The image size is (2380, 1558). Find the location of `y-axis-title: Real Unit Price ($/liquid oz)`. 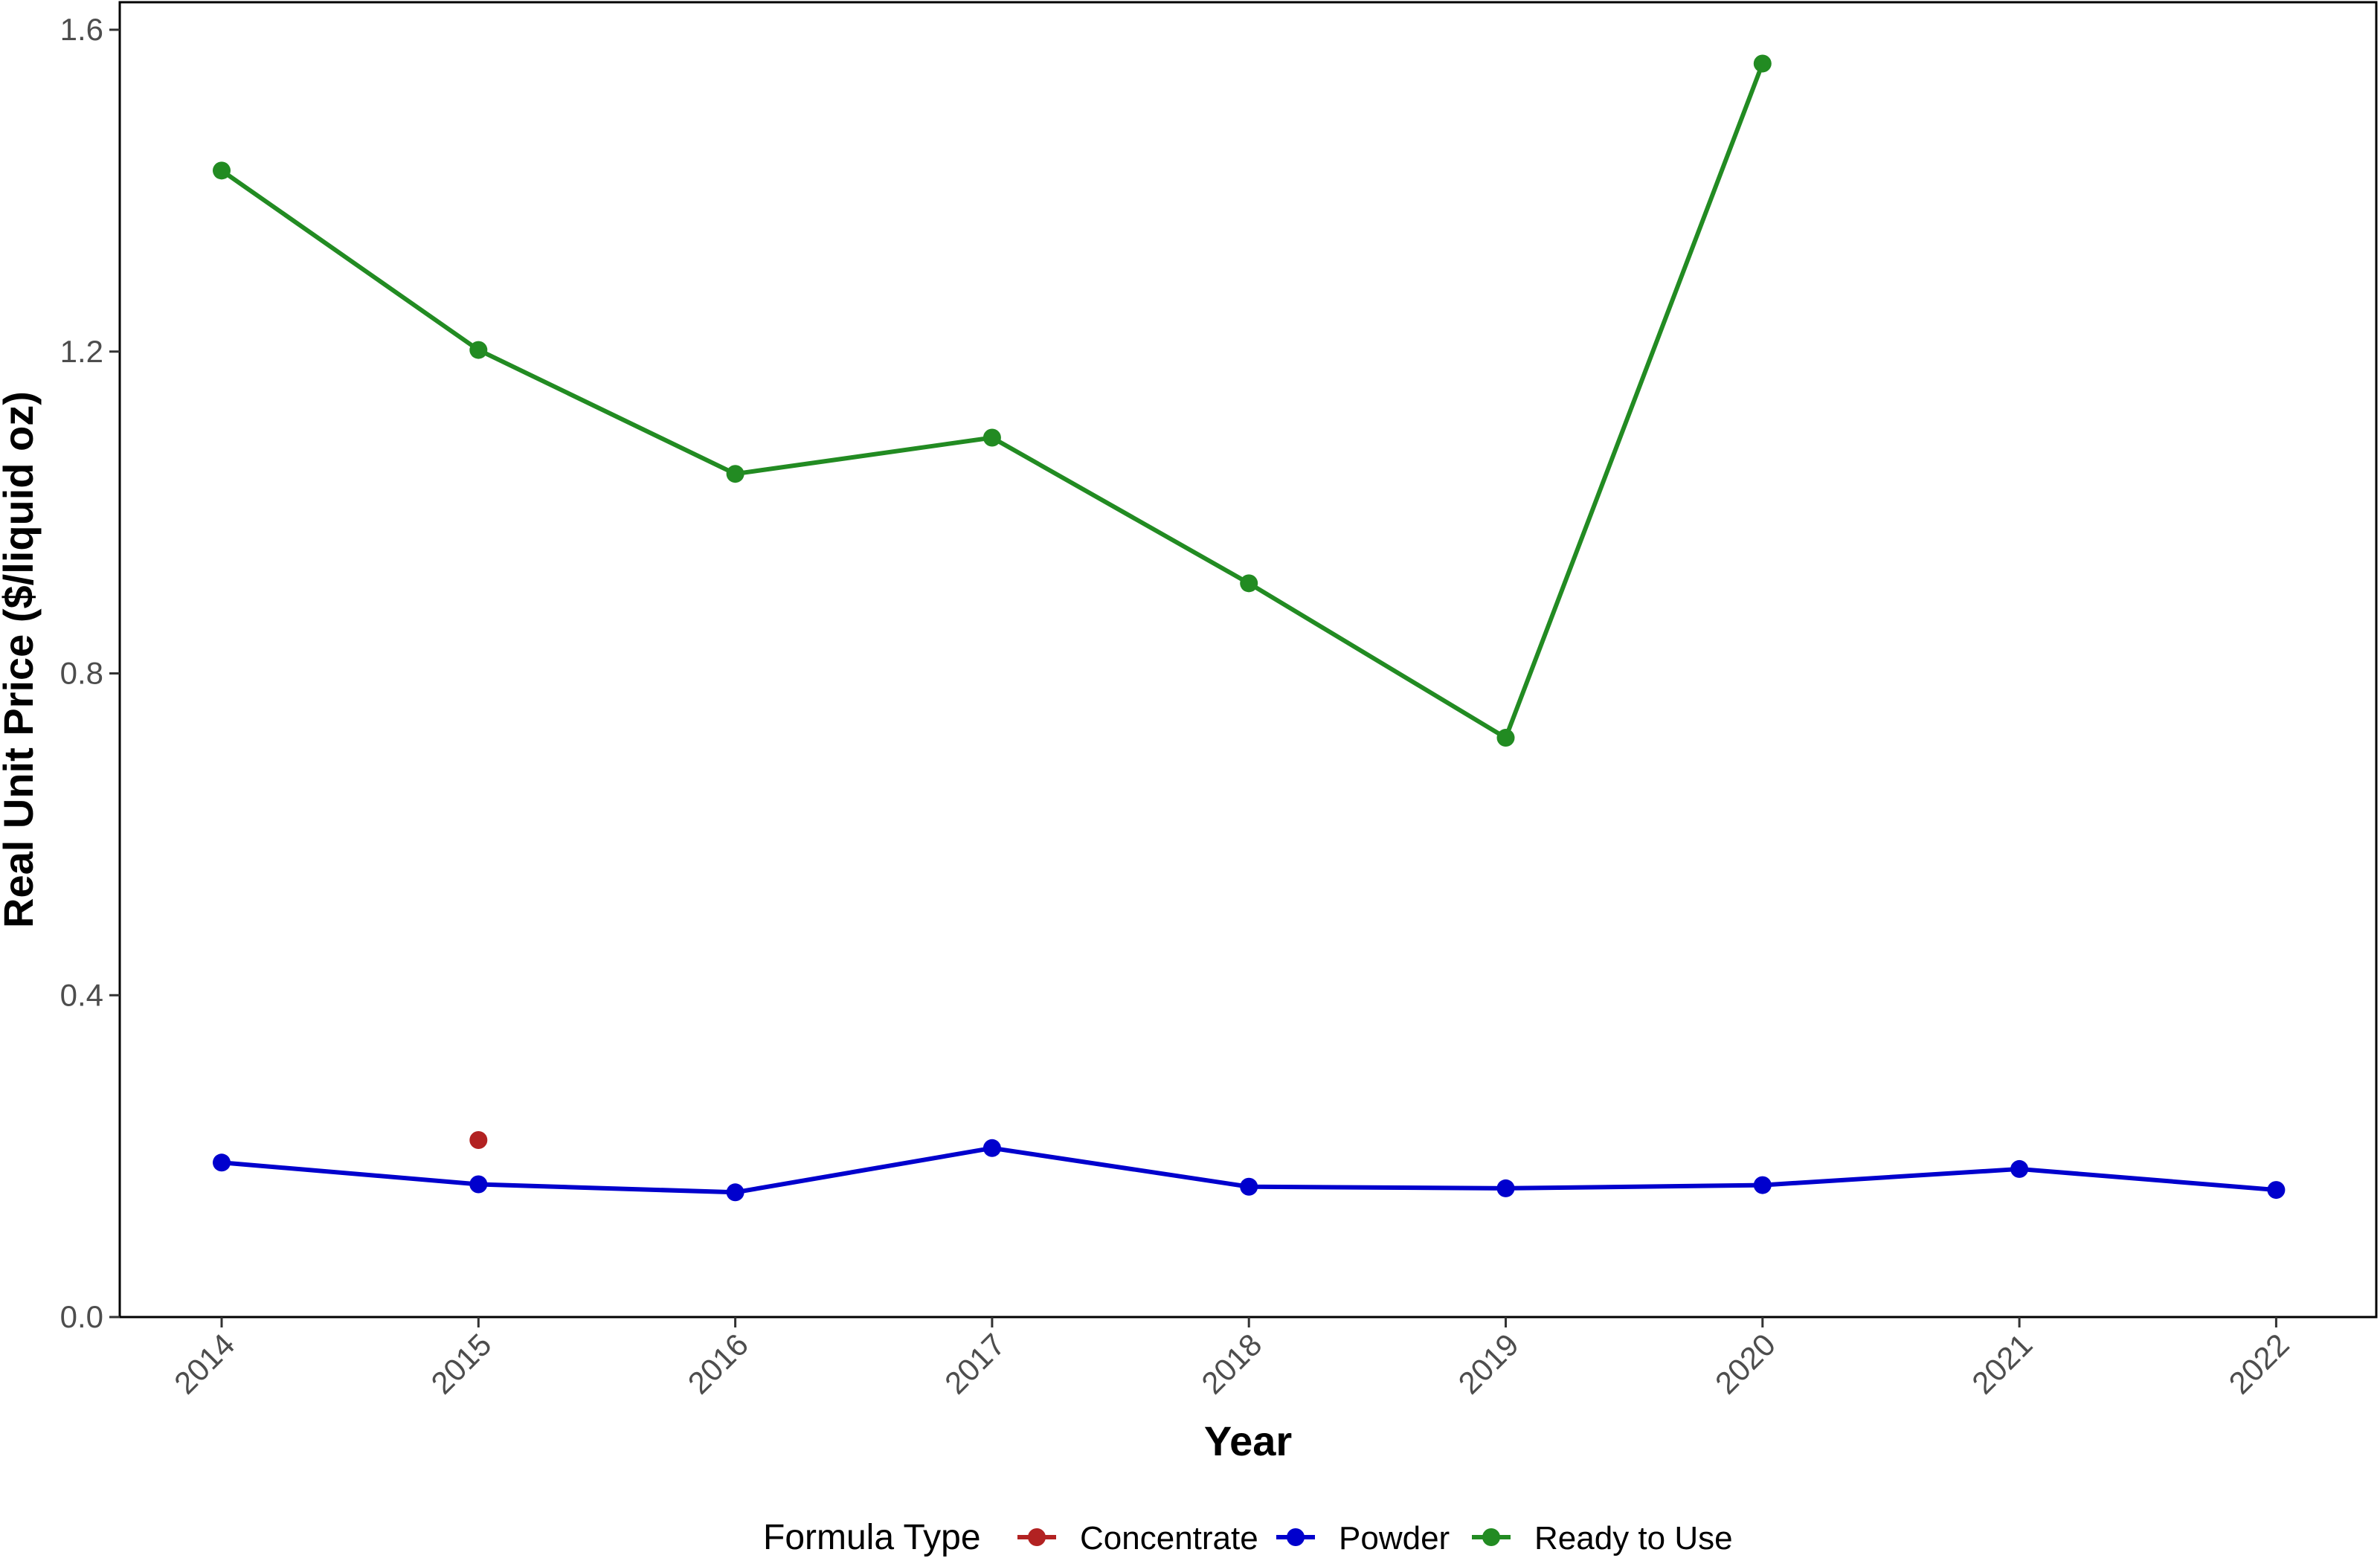

y-axis-title: Real Unit Price ($/liquid oz) is located at coordinates (21, 660).